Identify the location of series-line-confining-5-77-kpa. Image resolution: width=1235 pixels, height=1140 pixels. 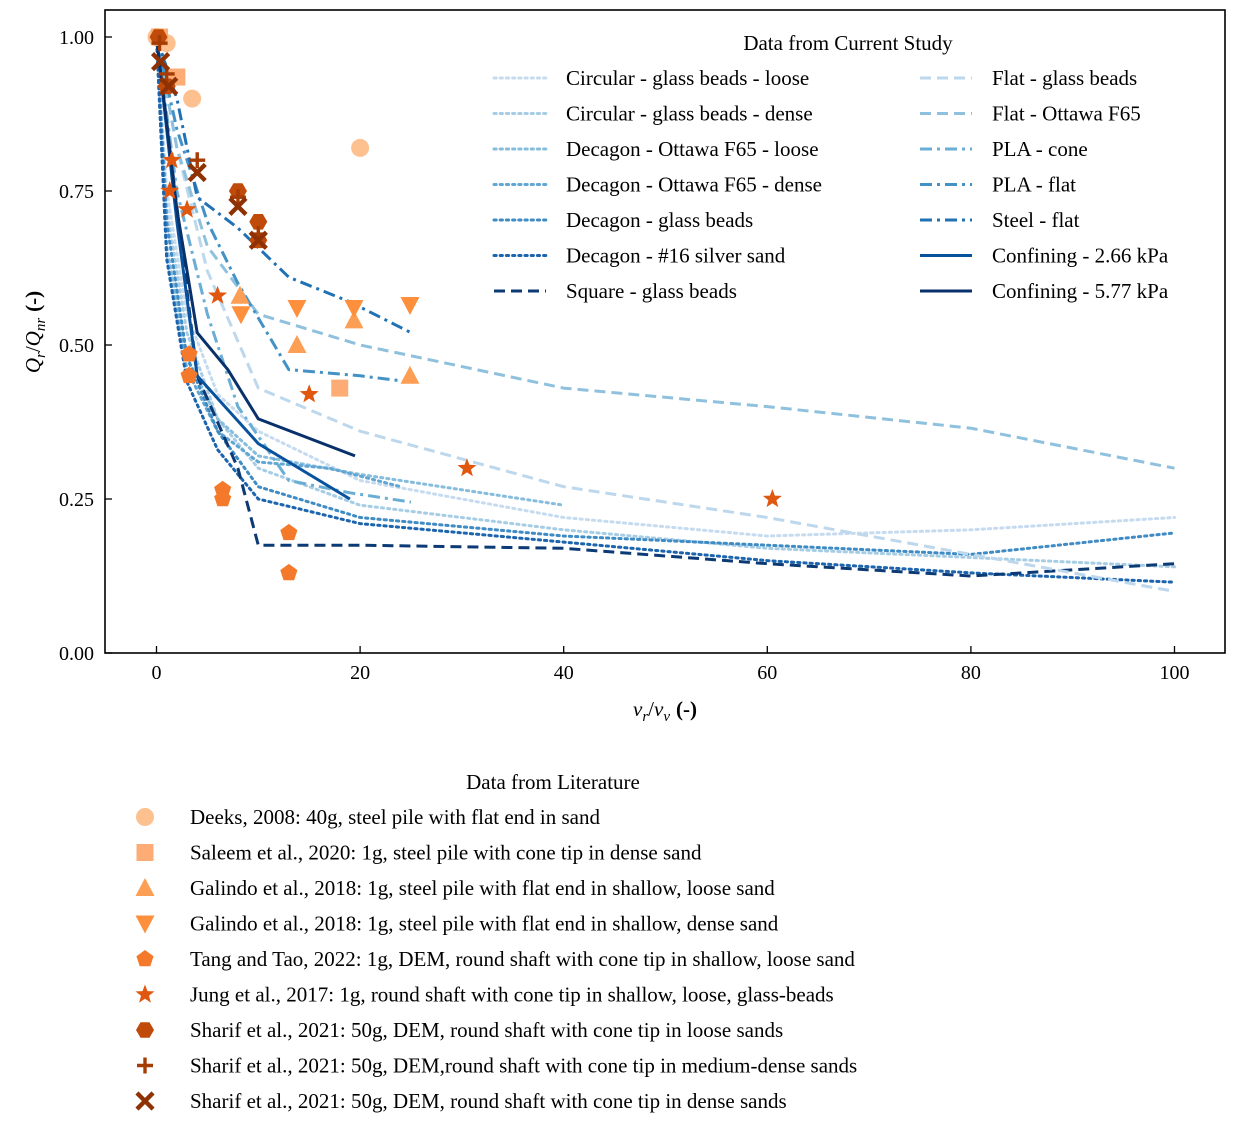
(255, 247).